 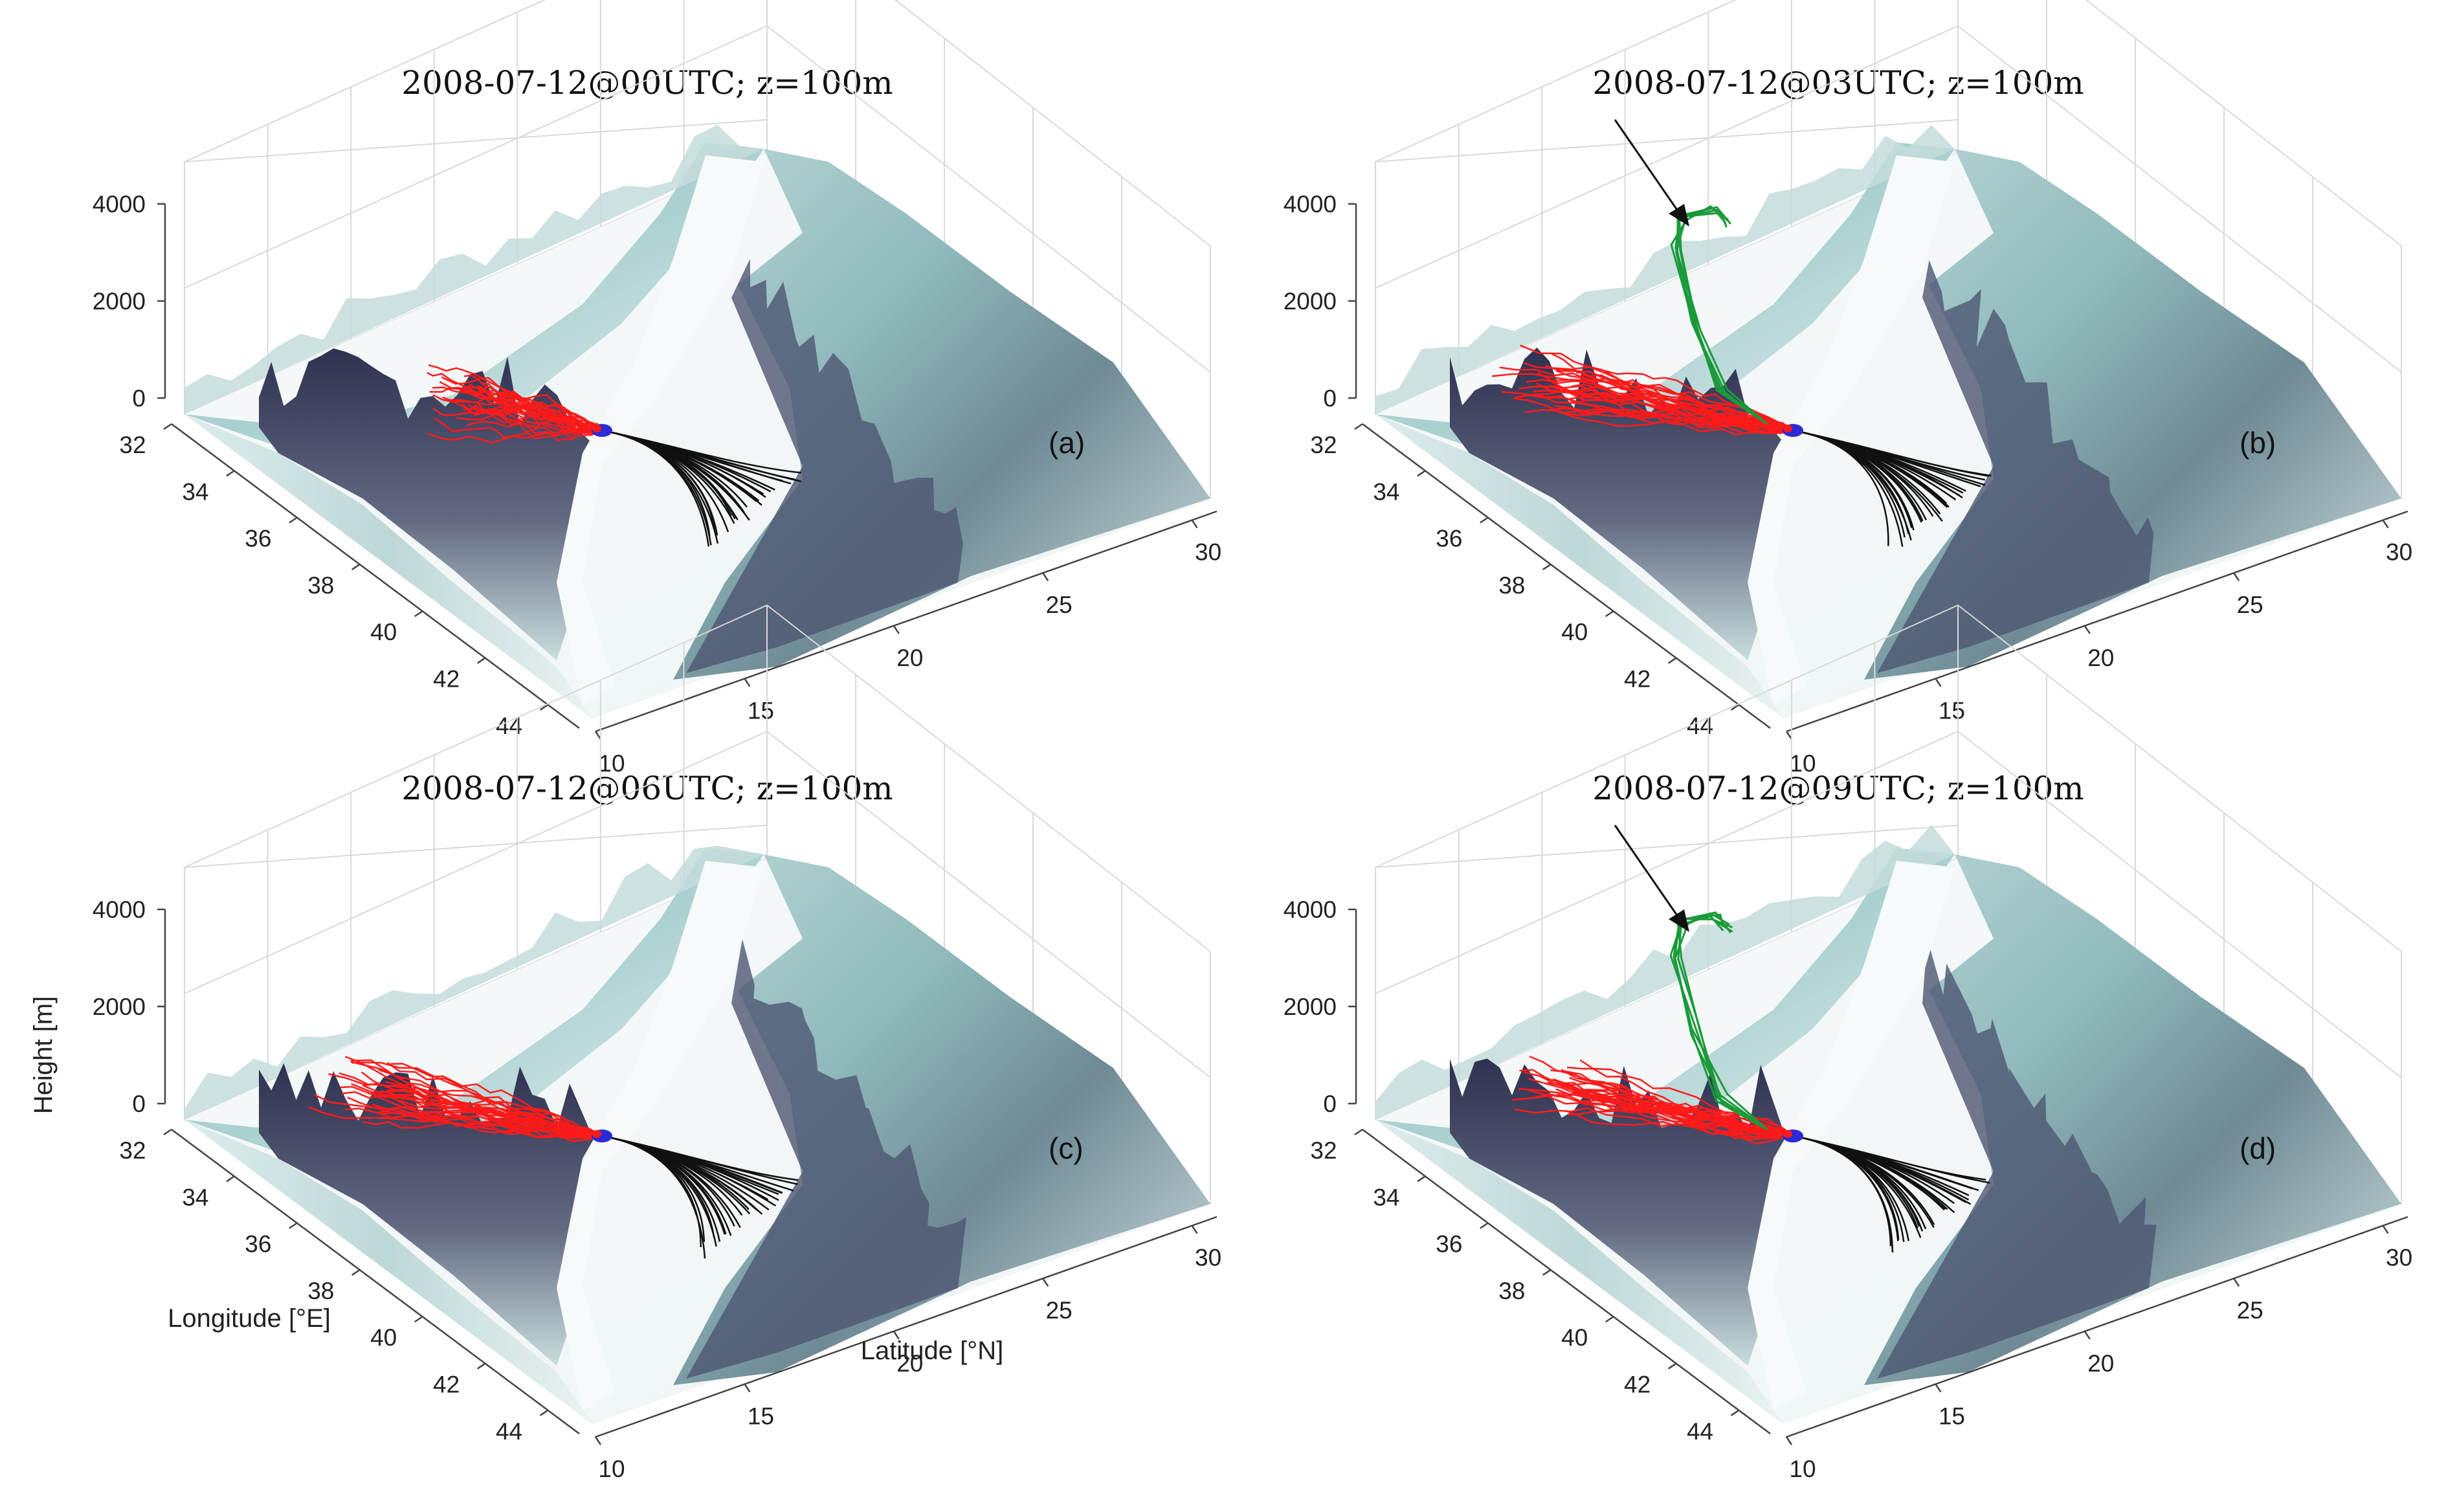 I want to click on terrain-west-mountains, so click(x=430, y=504).